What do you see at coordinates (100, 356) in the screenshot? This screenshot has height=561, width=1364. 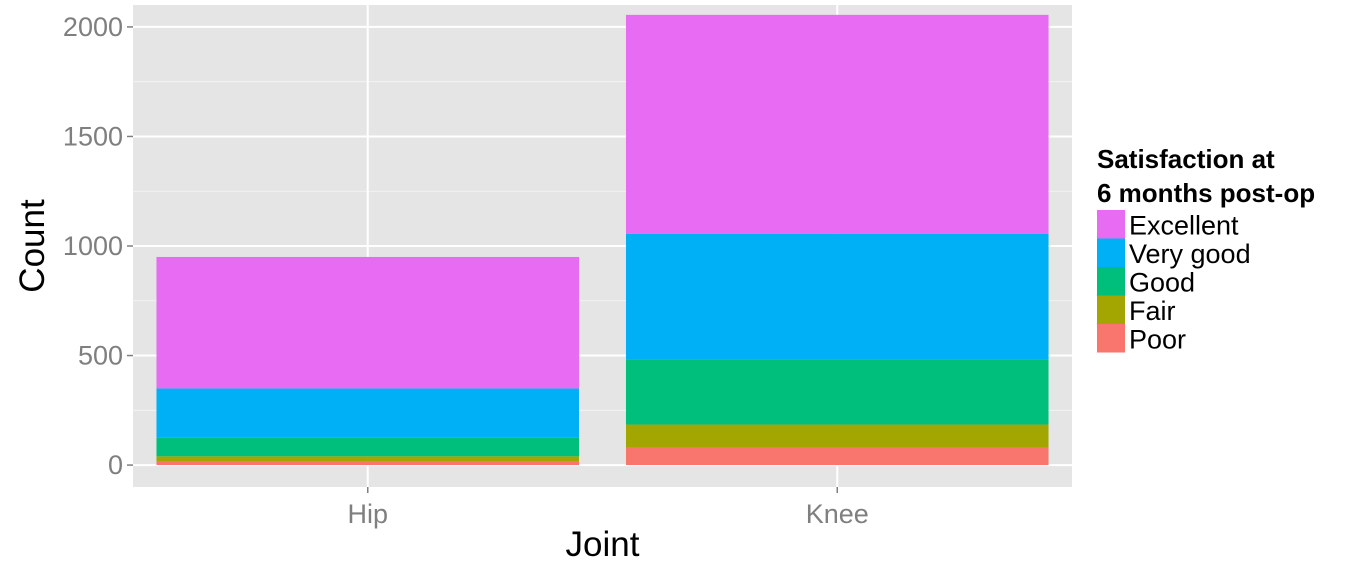 I see `y-tick-label: 500` at bounding box center [100, 356].